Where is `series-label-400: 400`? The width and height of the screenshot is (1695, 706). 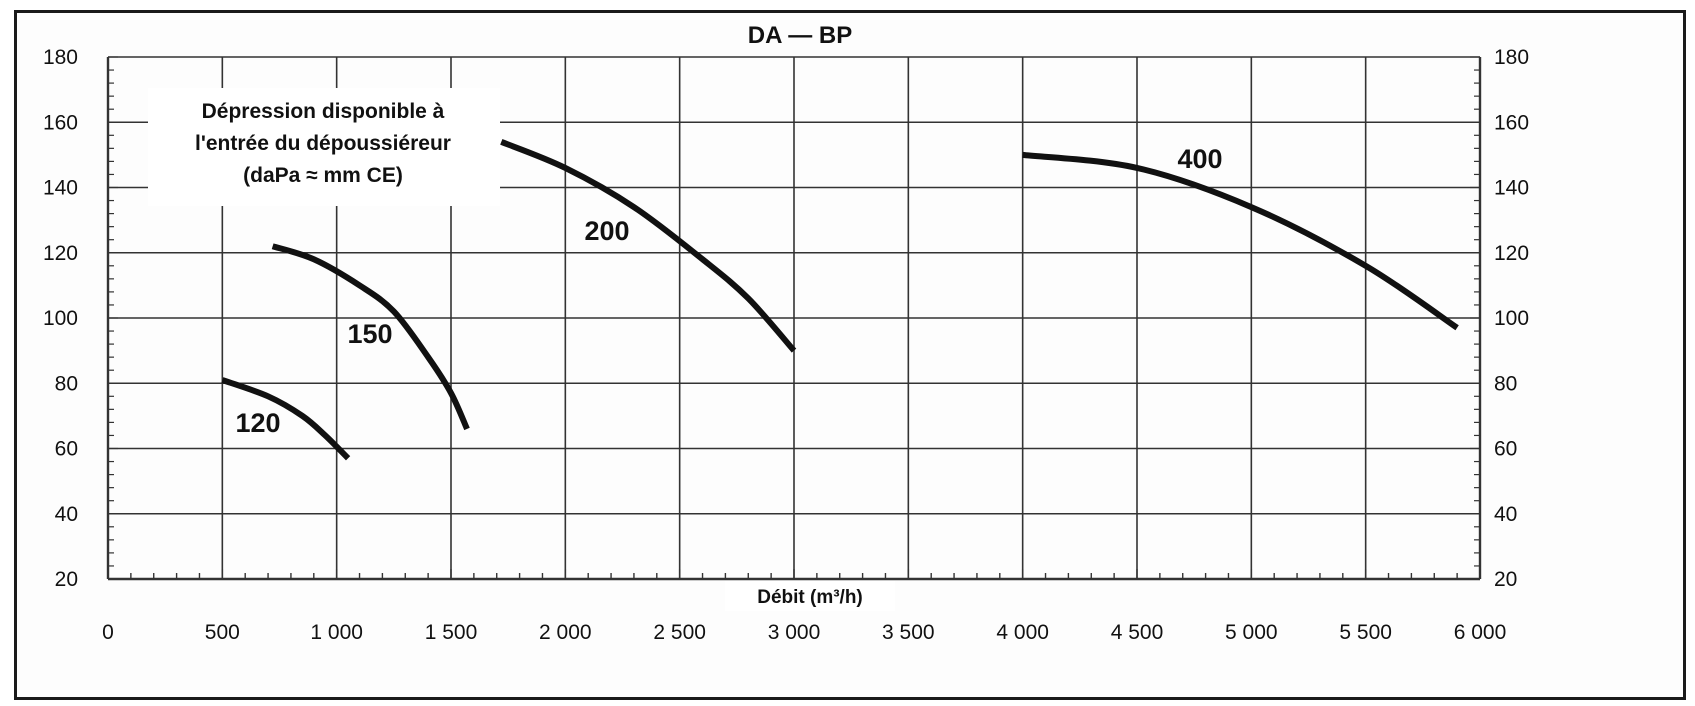 series-label-400: 400 is located at coordinates (1199, 159).